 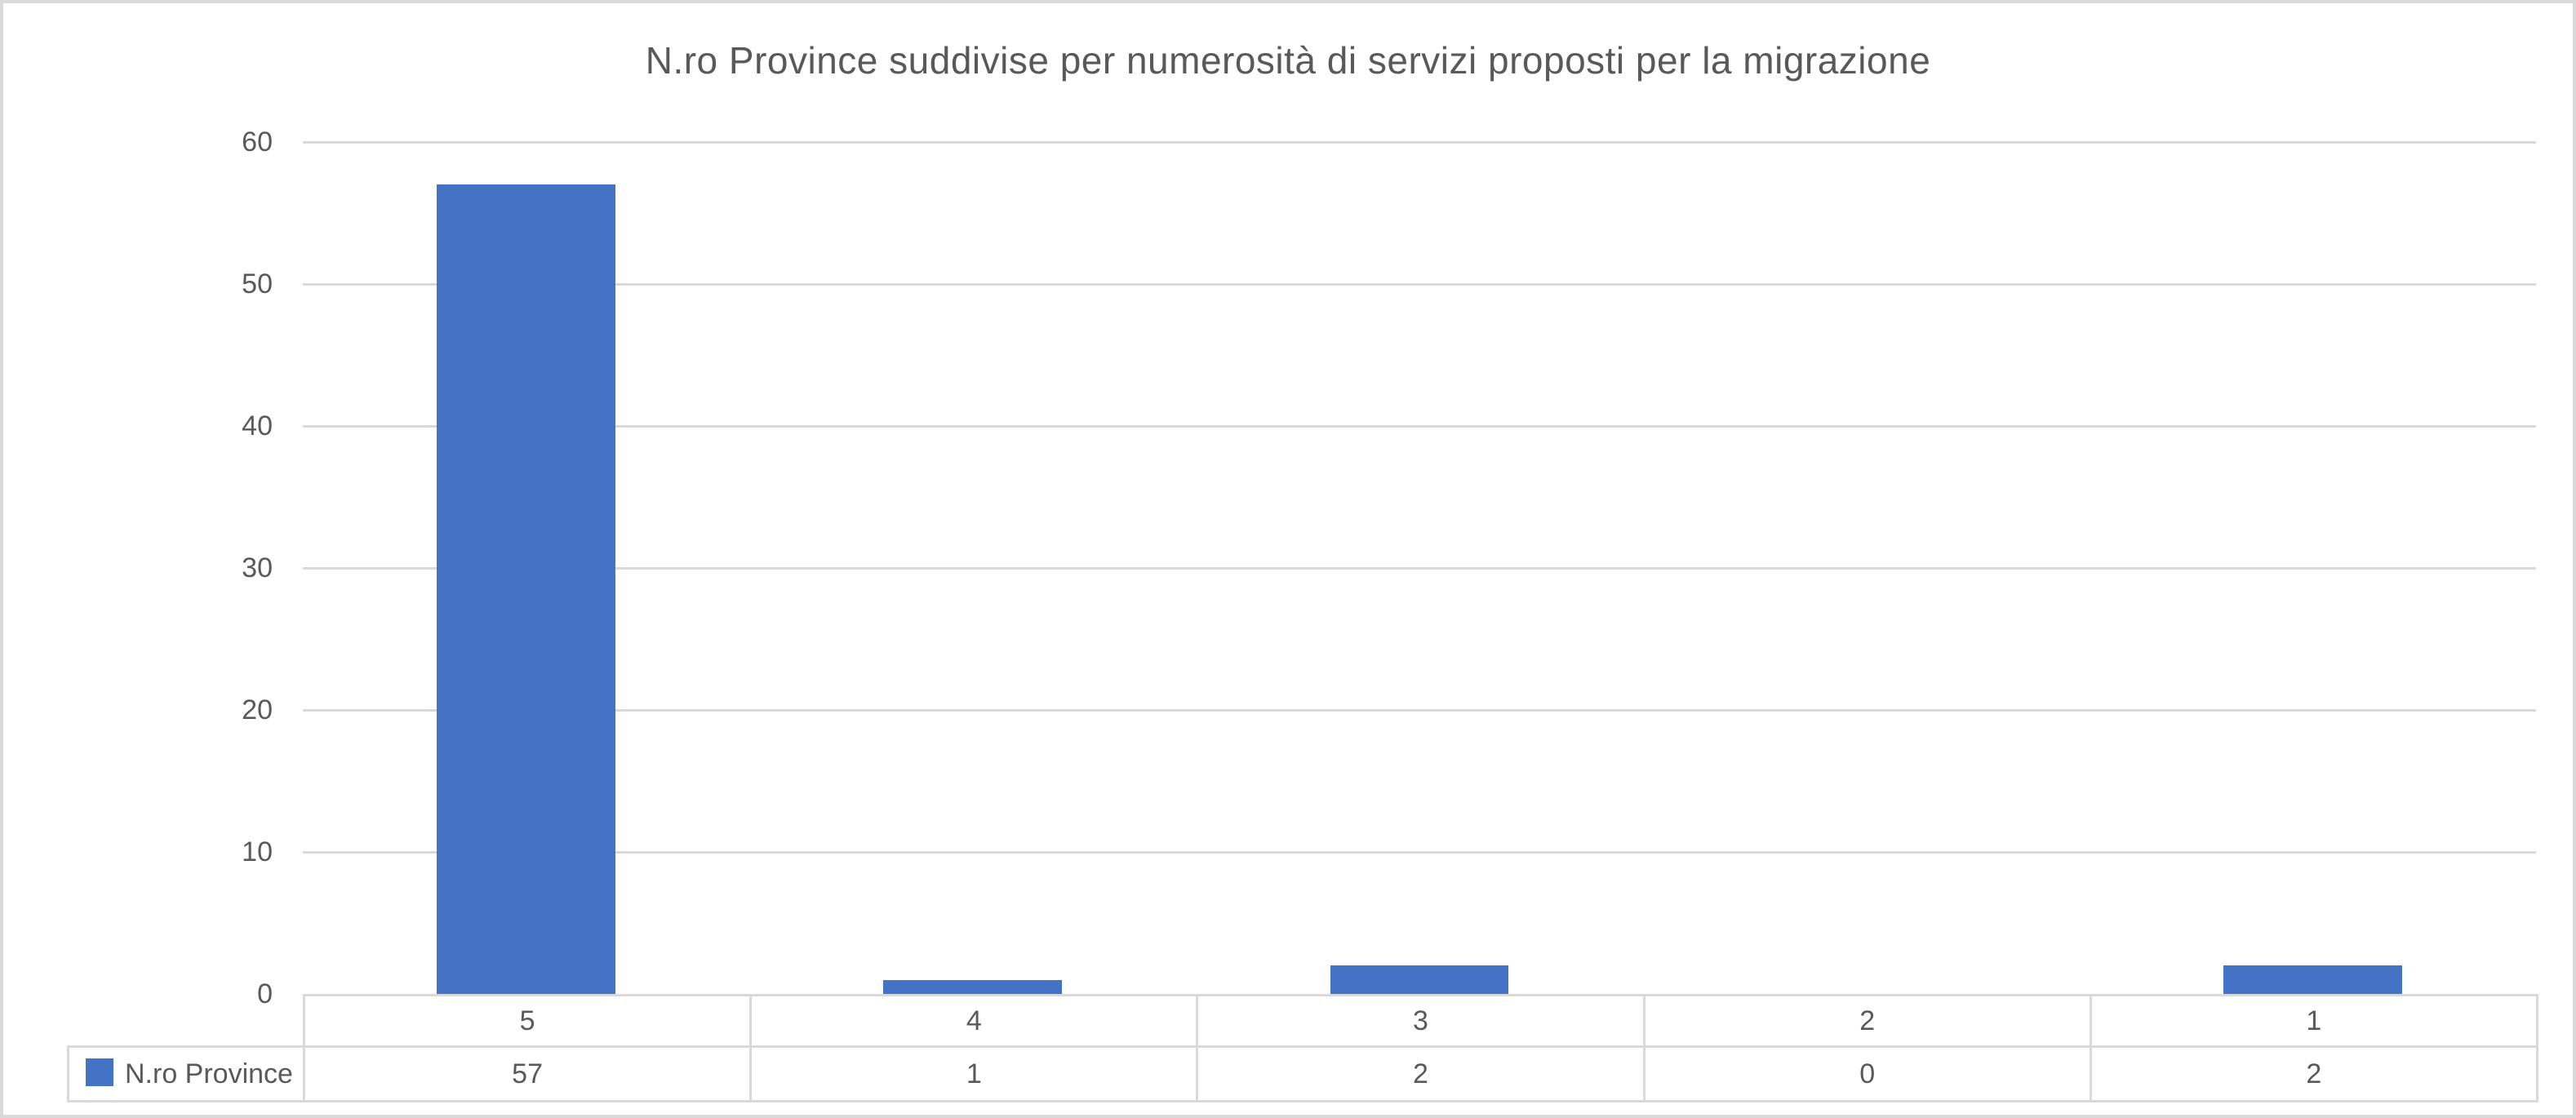 I want to click on legend-key-icon, so click(x=99, y=1072).